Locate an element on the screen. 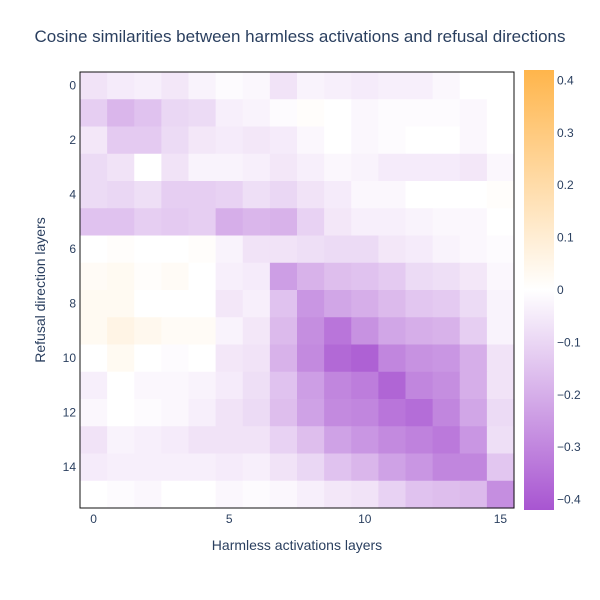 This screenshot has height=600, width=600. y-tick-label: 4 is located at coordinates (72, 195).